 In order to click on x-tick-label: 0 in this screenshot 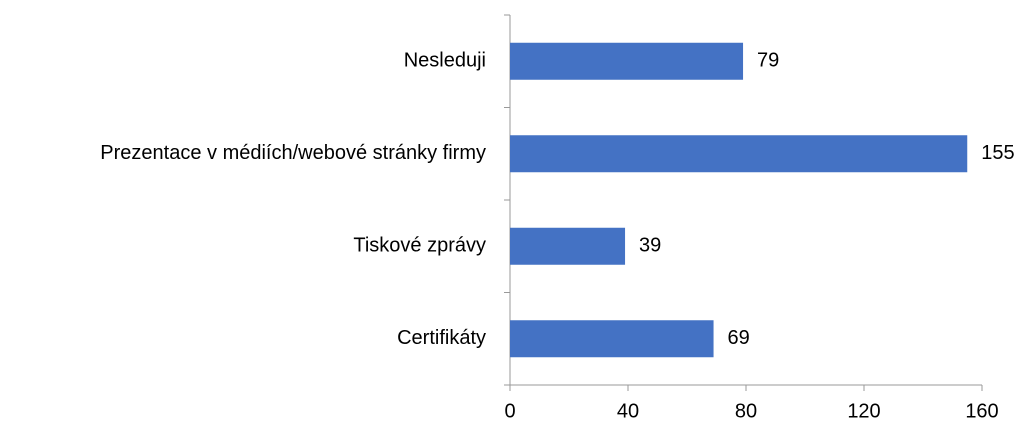, I will do `click(509, 411)`.